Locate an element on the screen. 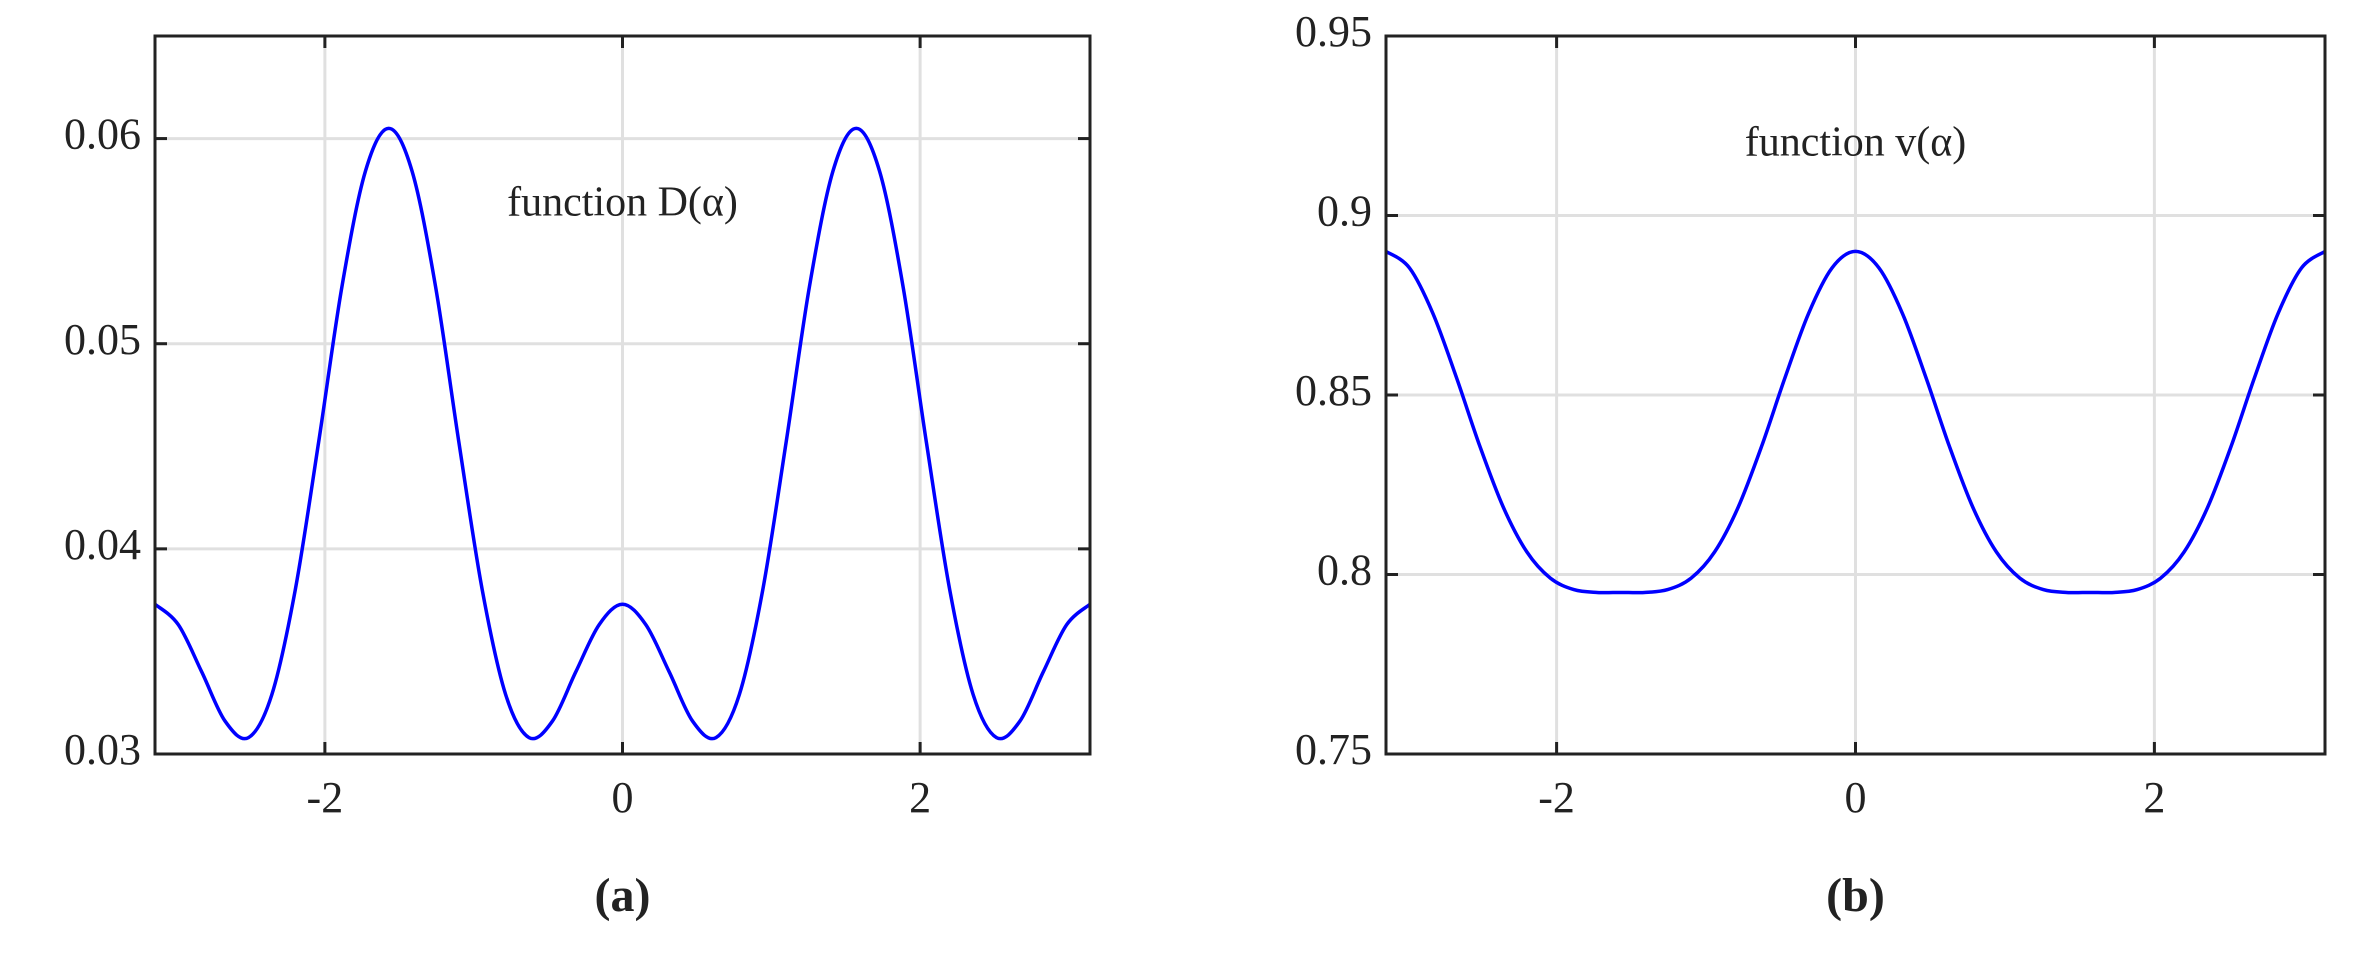 Image resolution: width=2355 pixels, height=957 pixels. y-tick-label: 0.06 is located at coordinates (102, 134).